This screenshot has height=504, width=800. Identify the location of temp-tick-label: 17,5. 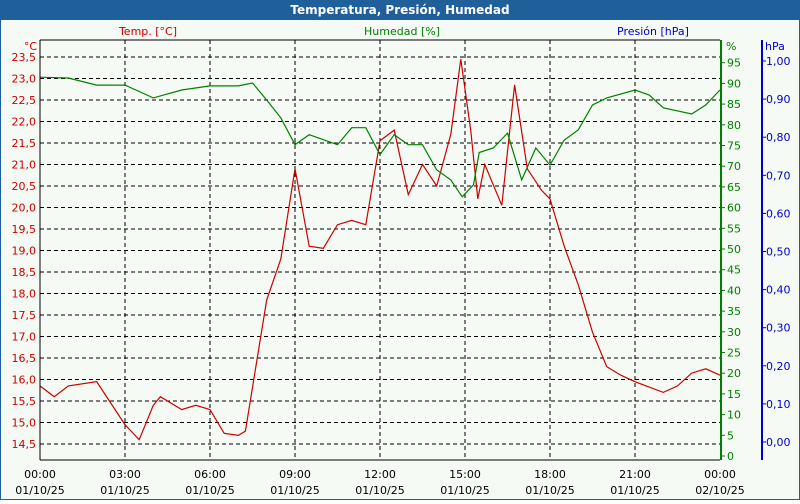
(24, 315).